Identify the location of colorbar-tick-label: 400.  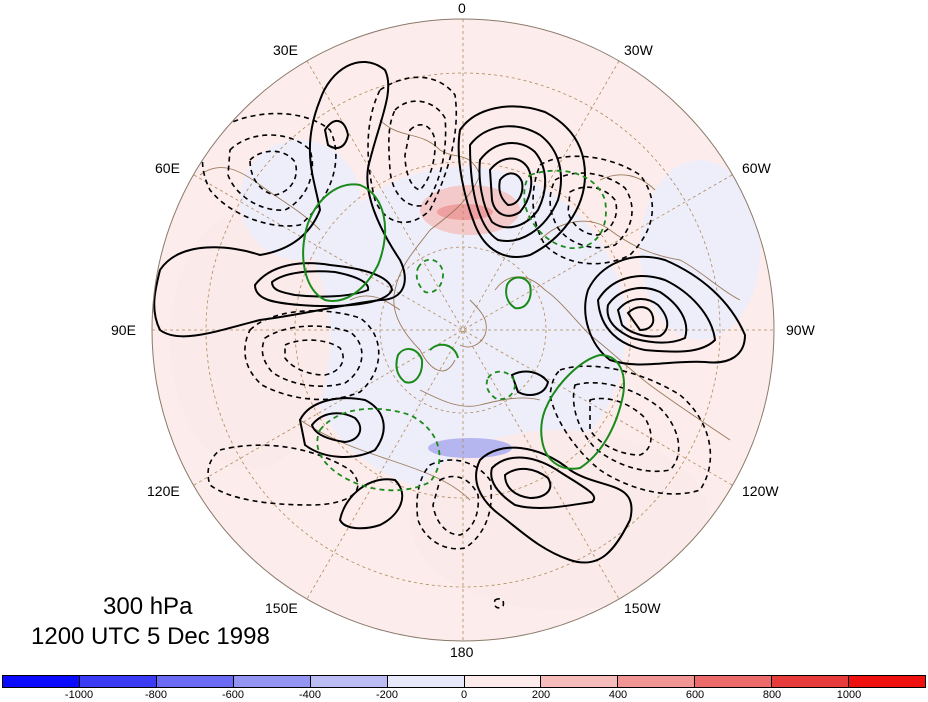
(618, 695).